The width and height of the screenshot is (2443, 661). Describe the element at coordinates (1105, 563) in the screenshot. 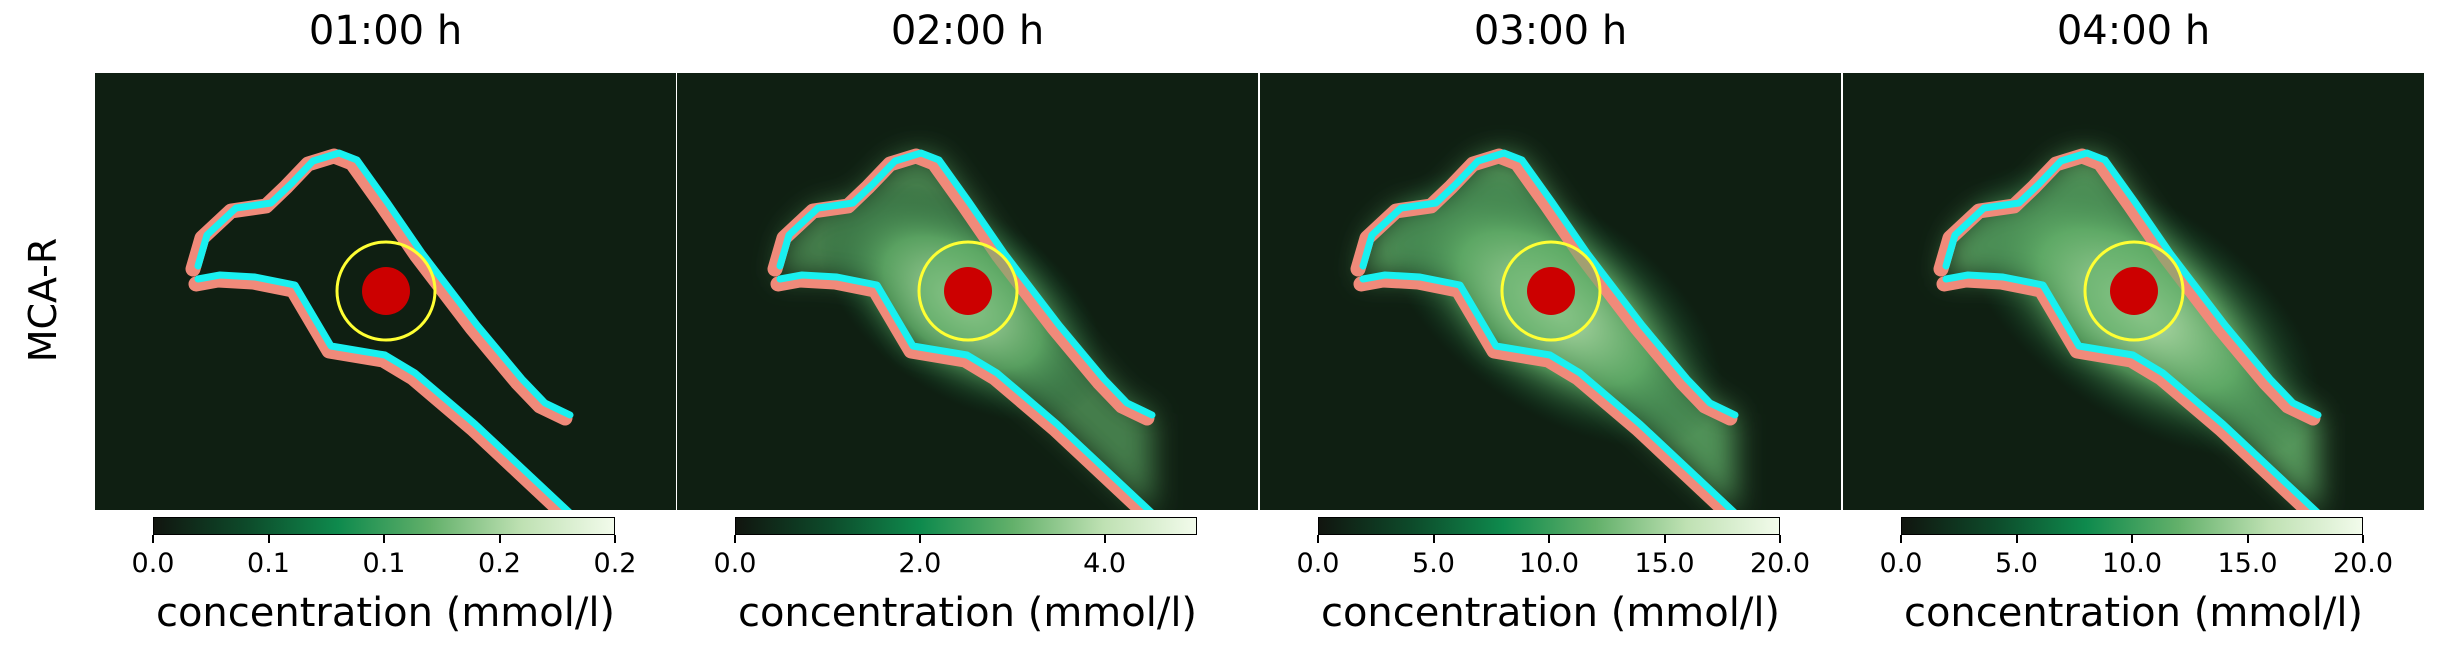

I see `colorbar-tick-label: 4.0` at that location.